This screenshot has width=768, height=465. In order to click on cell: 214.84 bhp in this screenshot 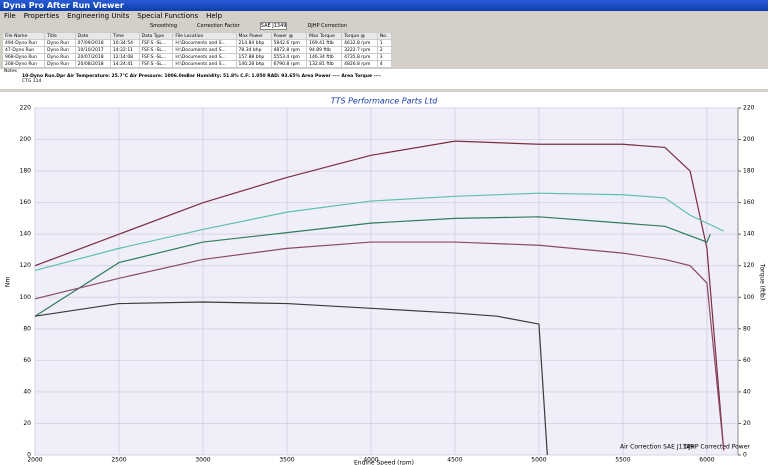, I will do `click(253, 43)`.